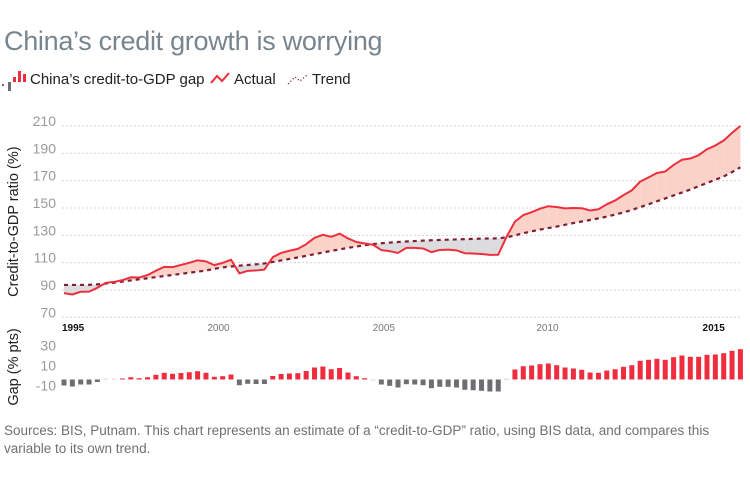 This screenshot has width=750, height=485. Describe the element at coordinates (48, 366) in the screenshot. I see `gap-y-tick-label: 10` at that location.